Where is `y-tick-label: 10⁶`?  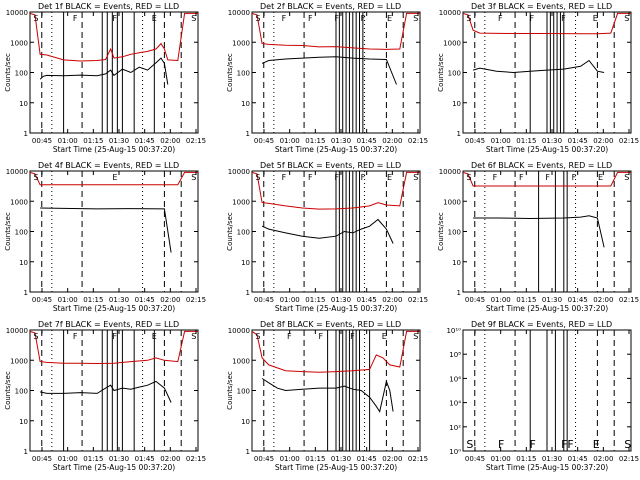 y-tick-label: 10⁶ is located at coordinates (455, 379).